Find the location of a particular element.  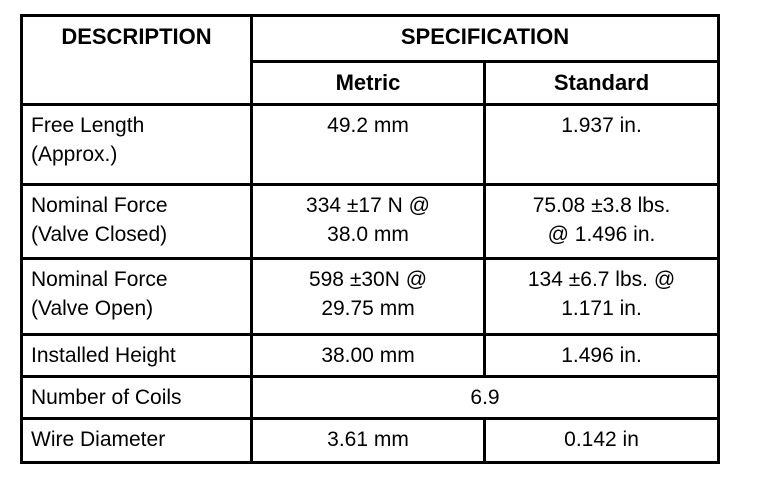

row-label: Nominal Force (Valve Closed) is located at coordinates (136, 221).